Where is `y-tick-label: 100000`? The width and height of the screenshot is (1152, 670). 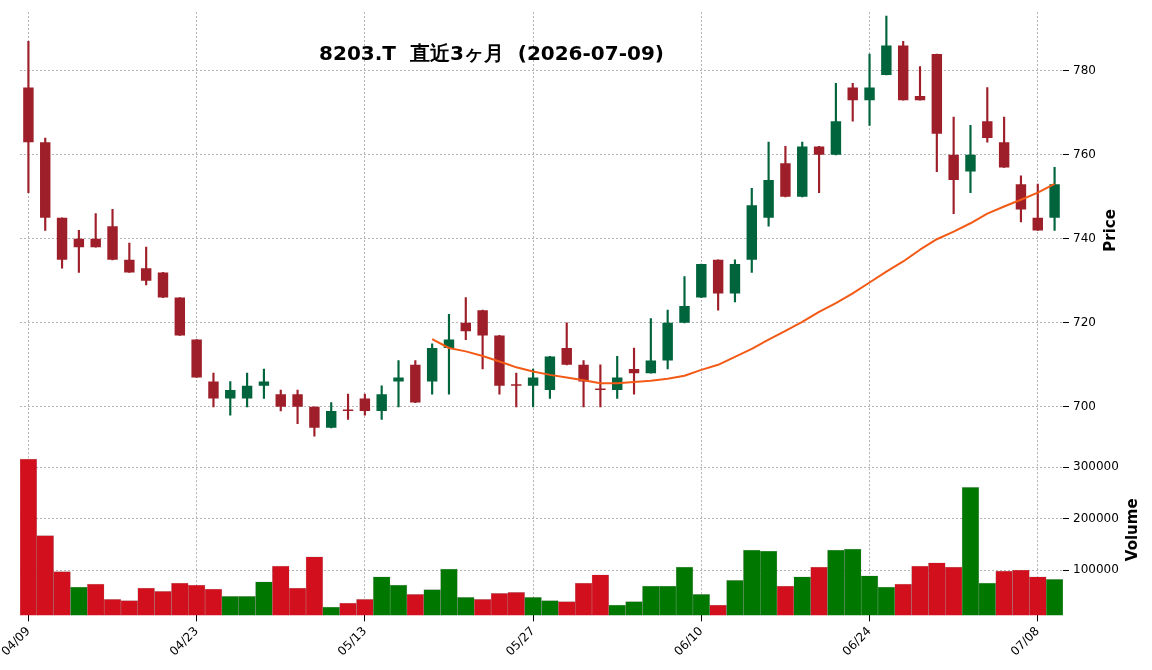
y-tick-label: 100000 is located at coordinates (1096, 569).